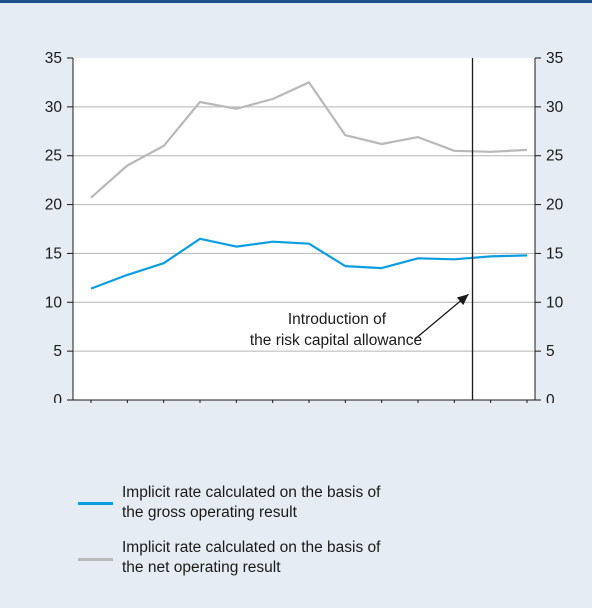 This screenshot has height=608, width=592. What do you see at coordinates (53, 253) in the screenshot?
I see `y-tick-label-left-15: 15` at bounding box center [53, 253].